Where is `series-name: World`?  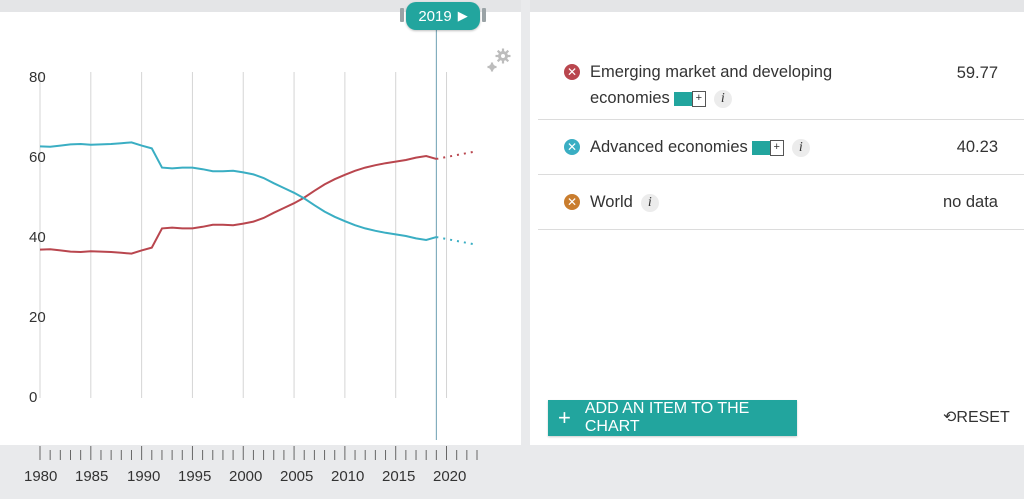 series-name: World is located at coordinates (611, 202).